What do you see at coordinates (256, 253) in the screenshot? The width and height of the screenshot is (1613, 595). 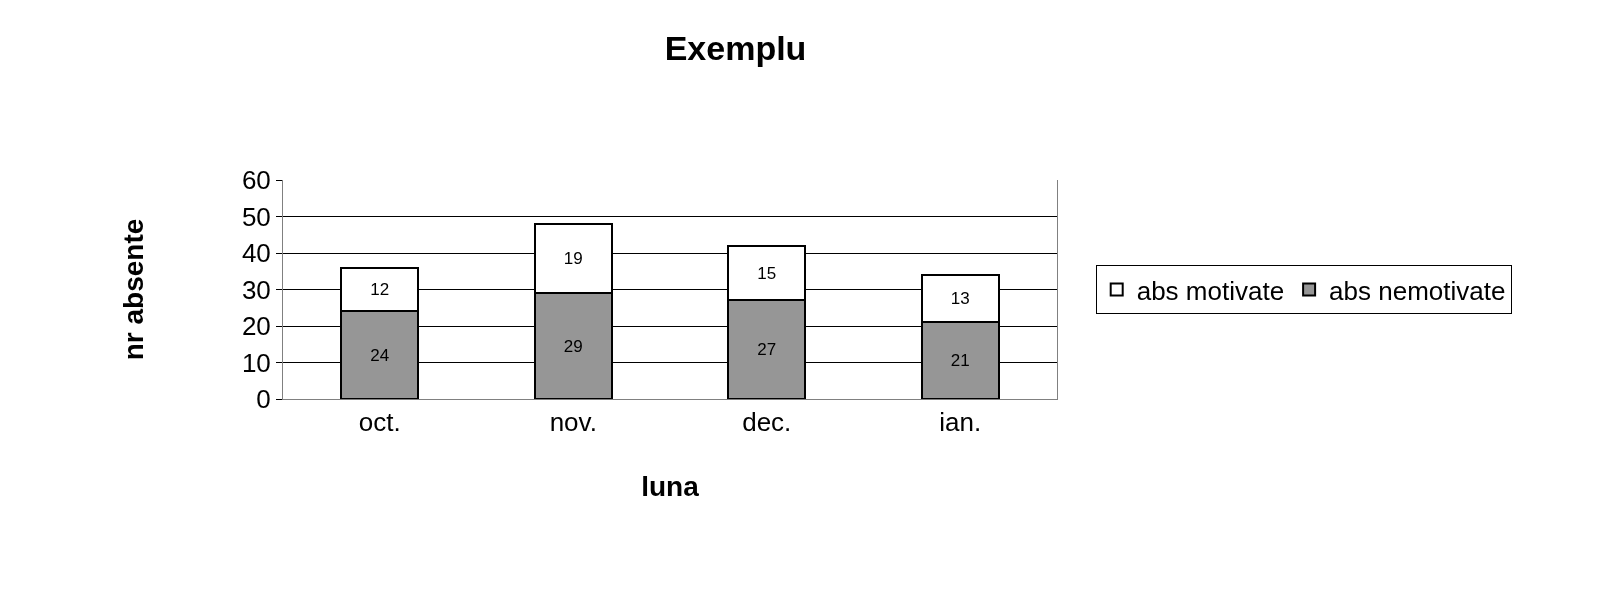 I see `y-tick-label: 40` at bounding box center [256, 253].